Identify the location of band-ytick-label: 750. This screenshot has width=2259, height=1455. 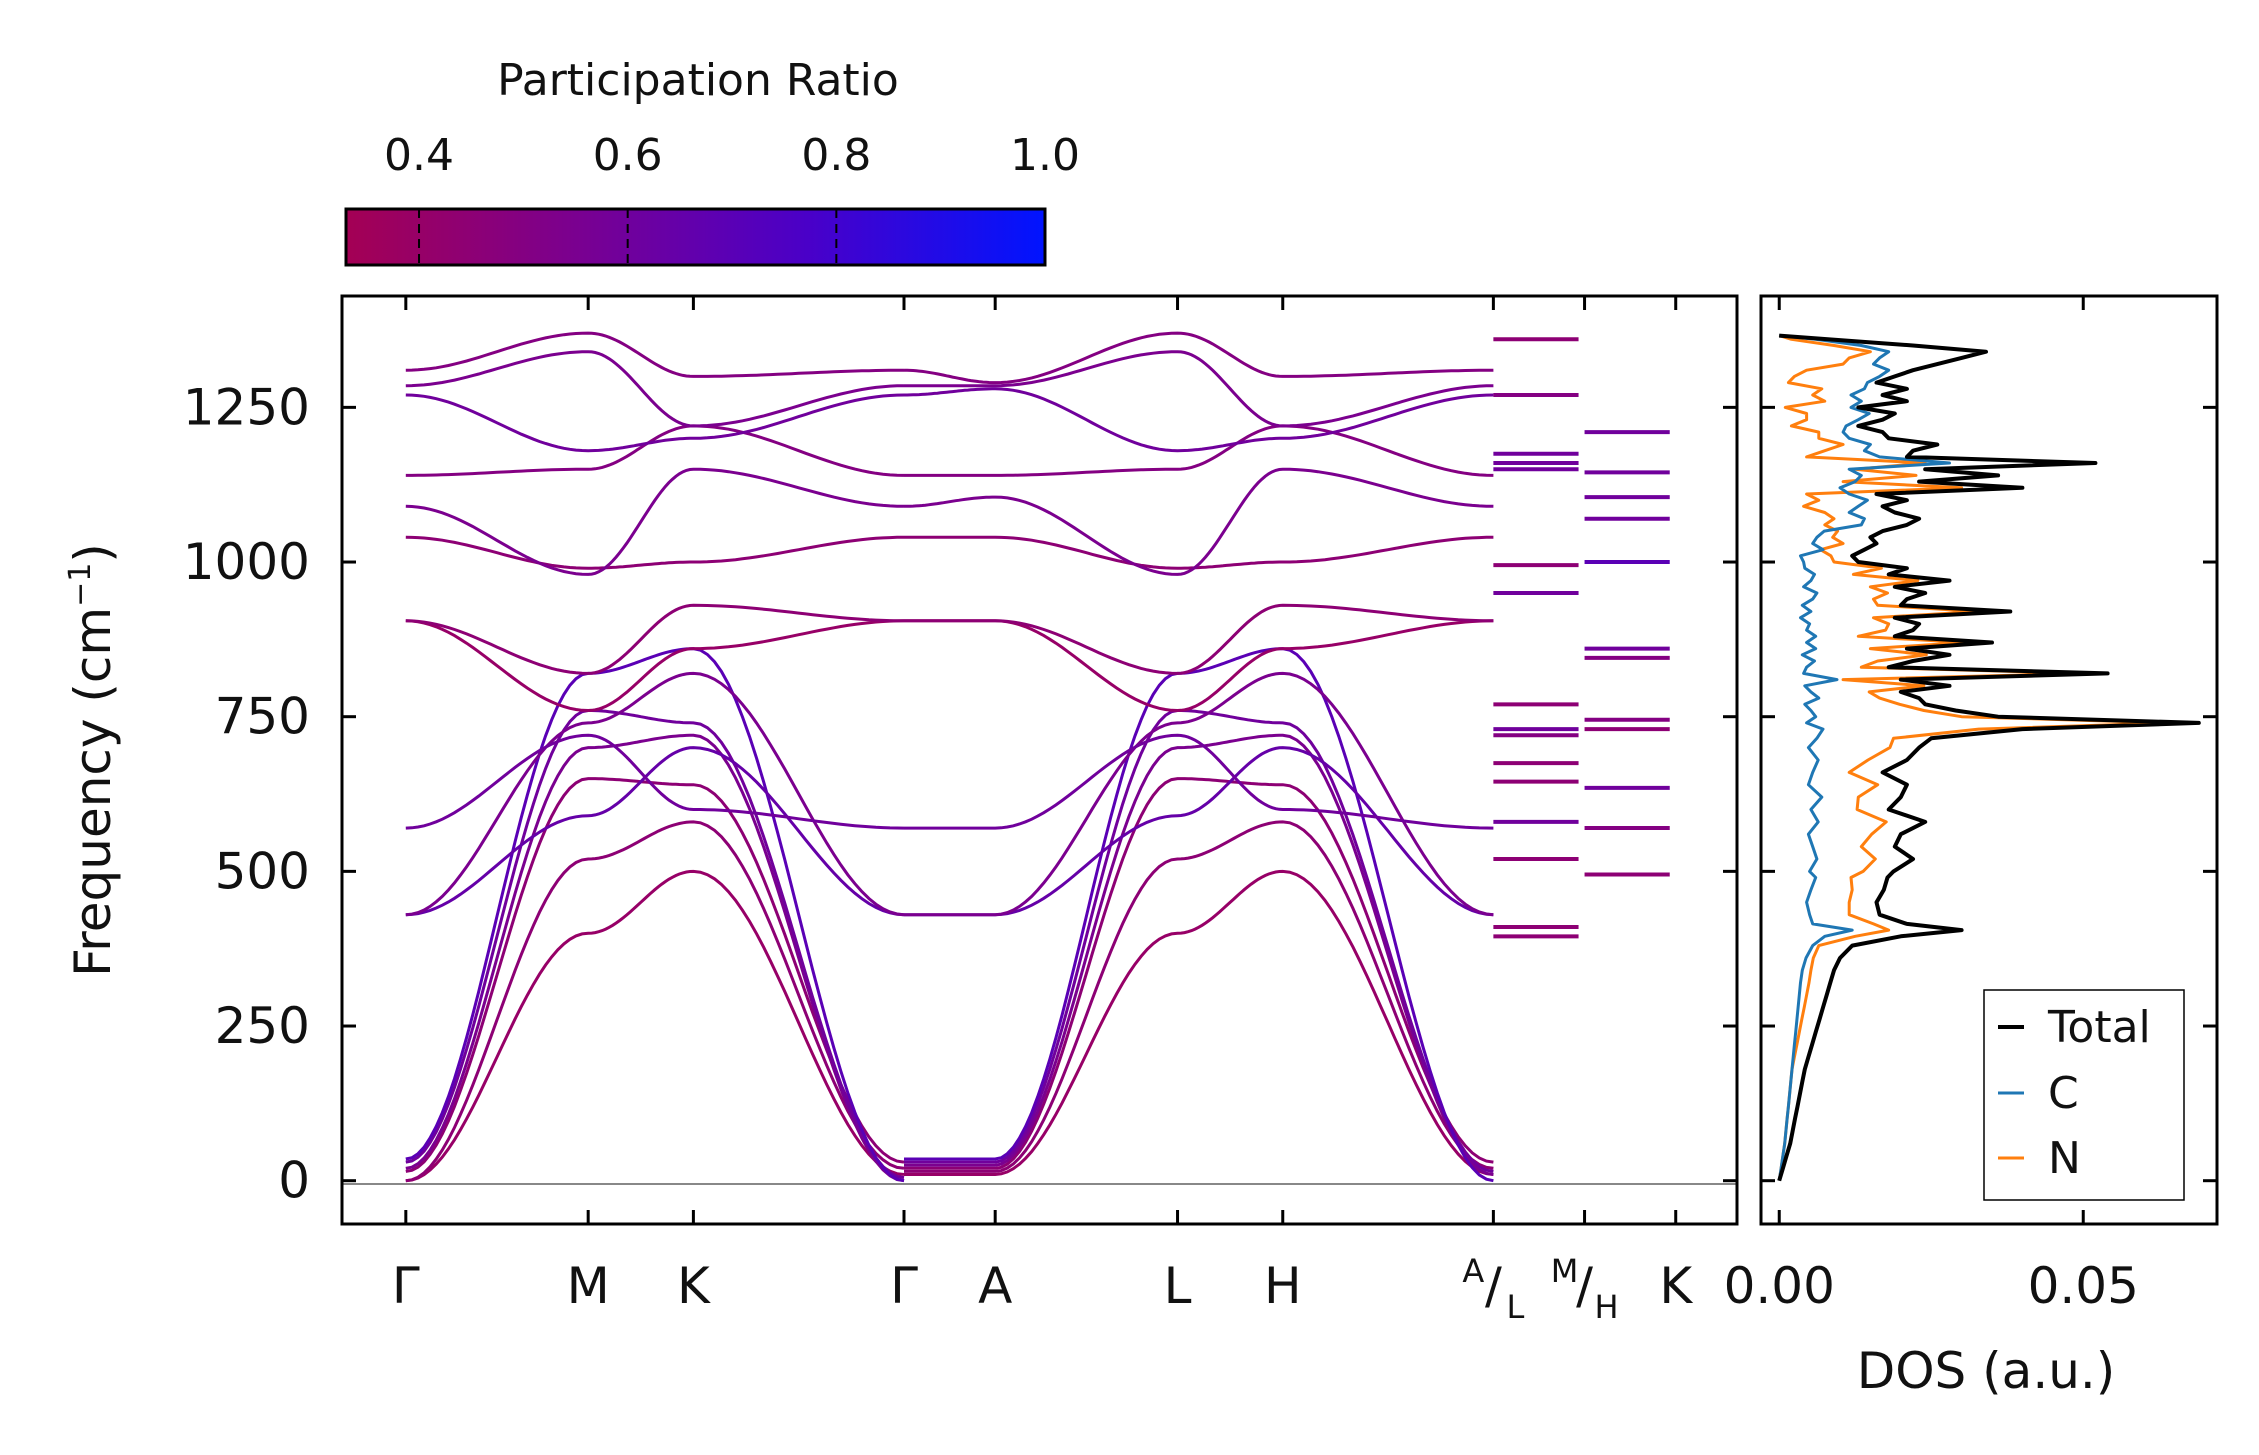
(262, 717).